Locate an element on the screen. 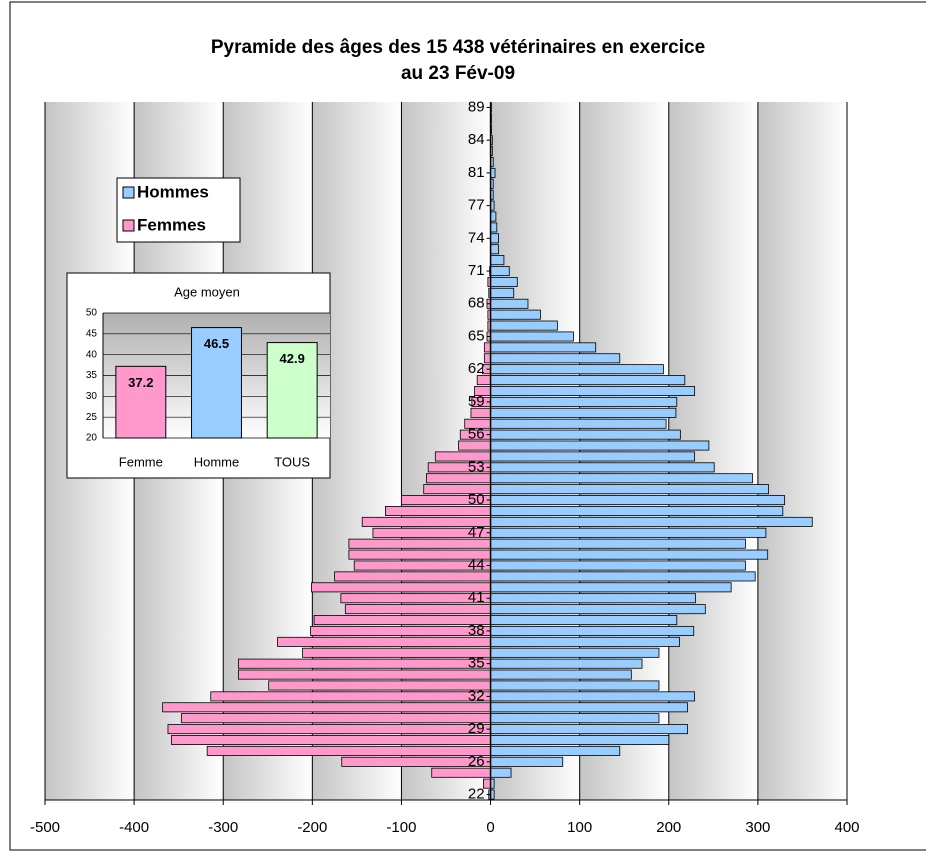 The image size is (926, 855). x-tick-label: -400 is located at coordinates (134, 827).